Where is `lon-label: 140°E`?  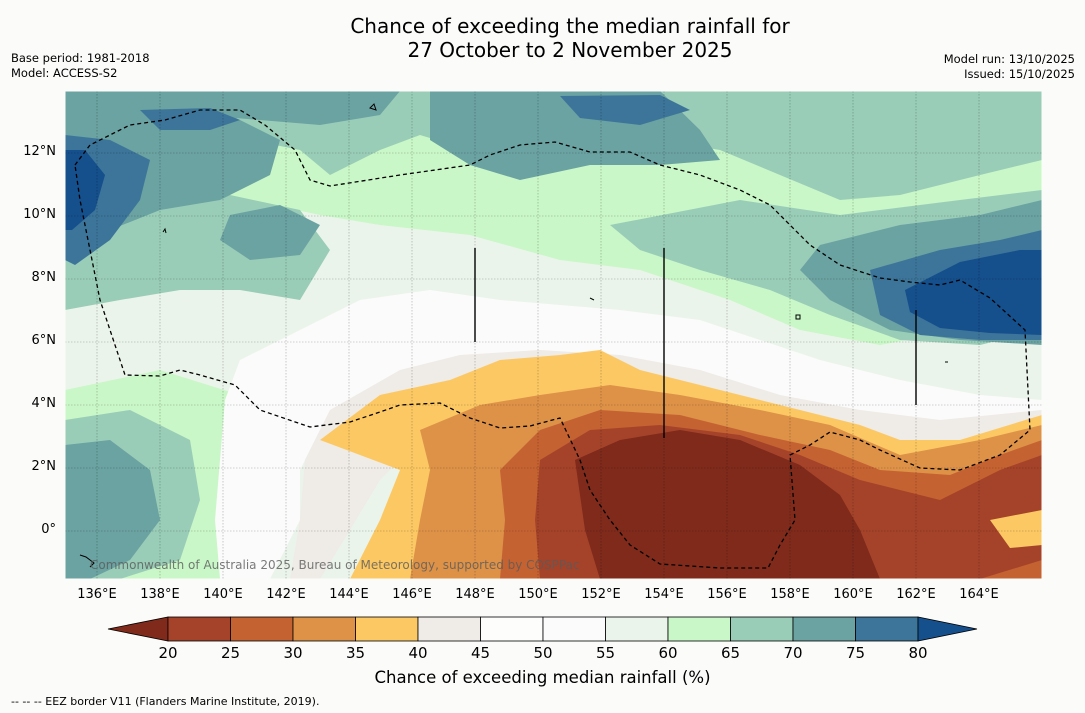 lon-label: 140°E is located at coordinates (223, 594).